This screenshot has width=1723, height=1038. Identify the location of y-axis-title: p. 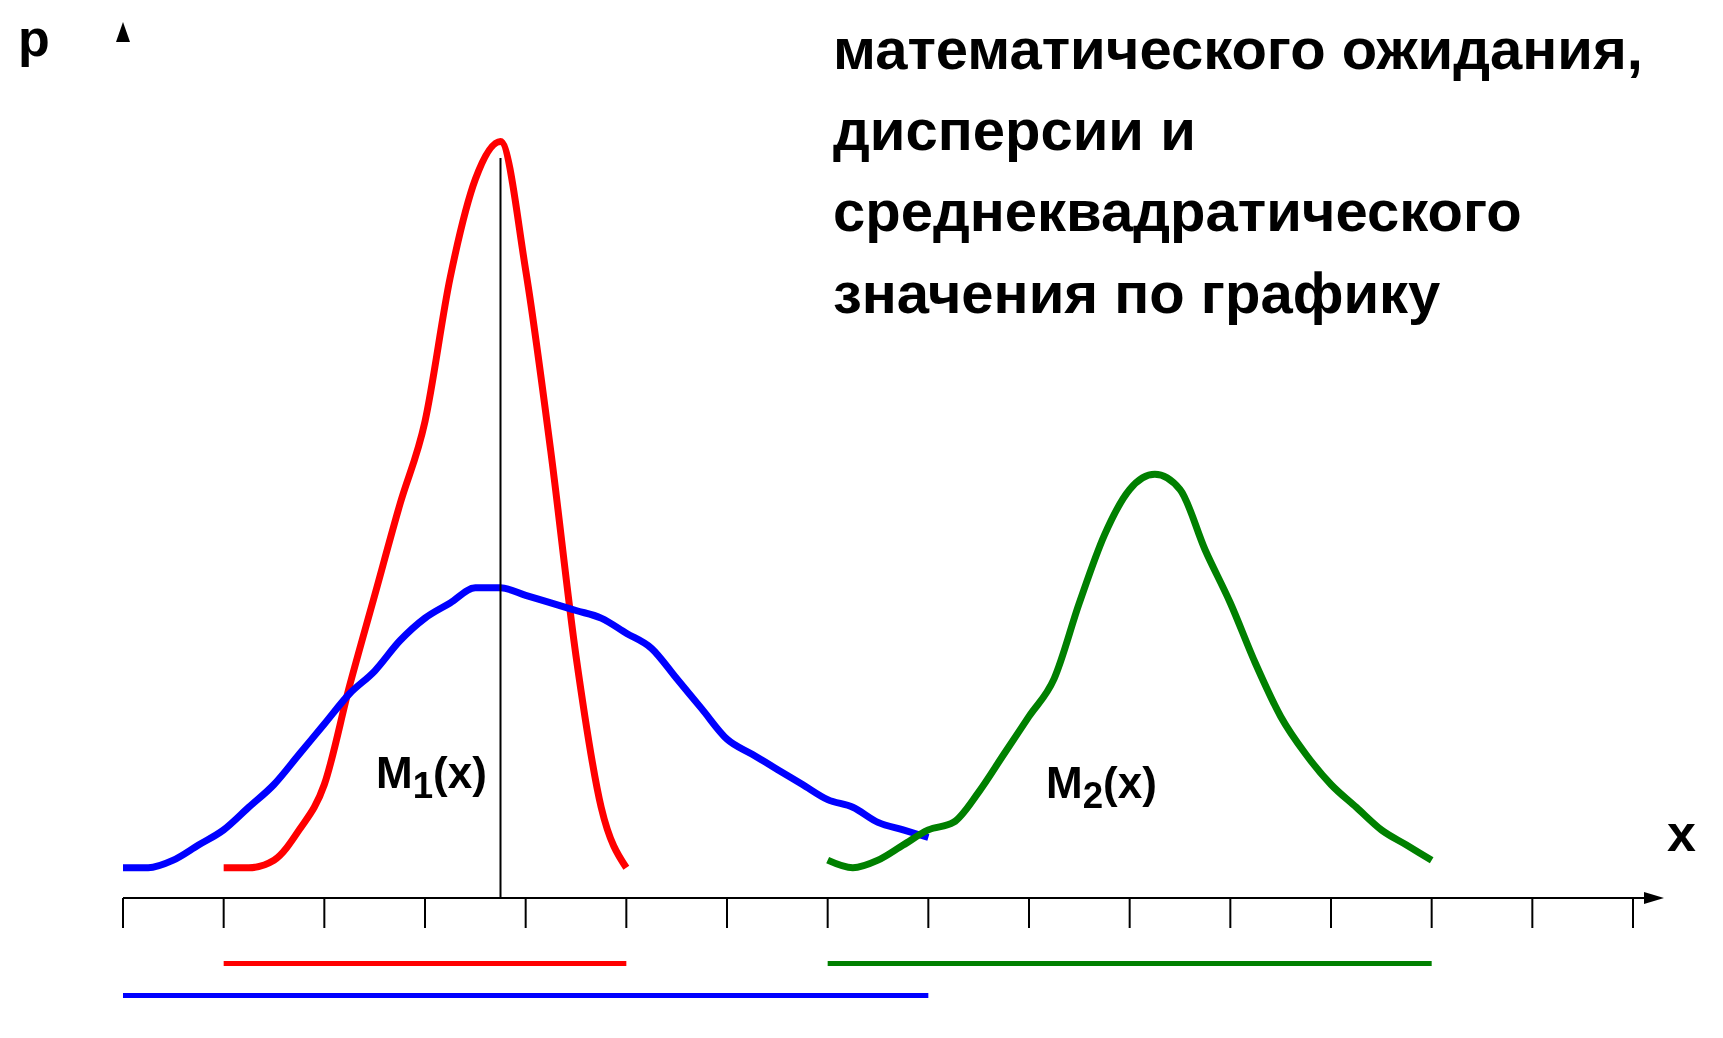
(34, 38).